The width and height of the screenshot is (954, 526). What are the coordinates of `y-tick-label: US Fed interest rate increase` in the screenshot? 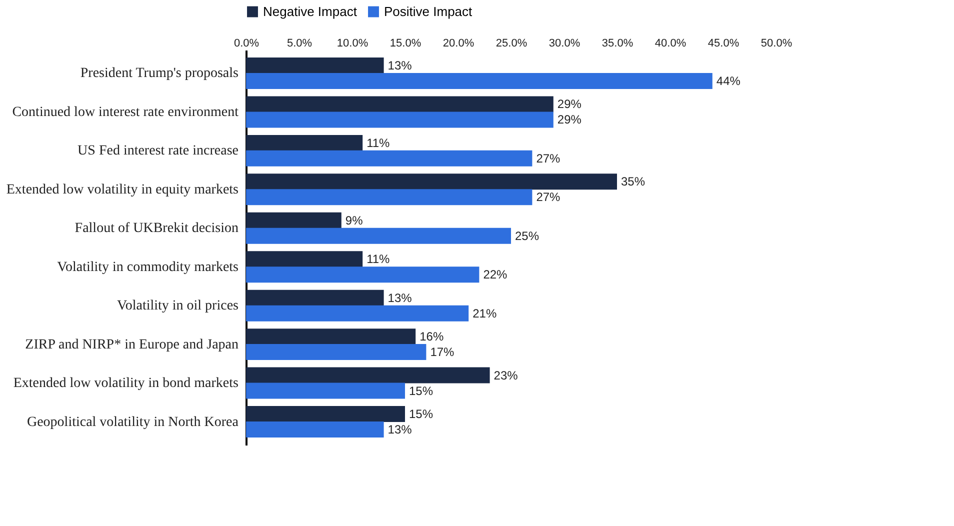 It's located at (158, 151).